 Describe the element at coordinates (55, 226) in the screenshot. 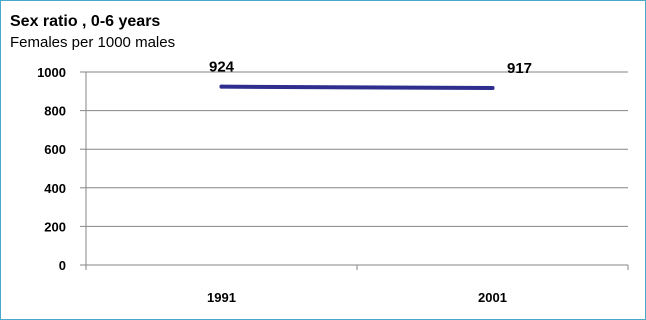

I see `y-tick-label: 200` at that location.